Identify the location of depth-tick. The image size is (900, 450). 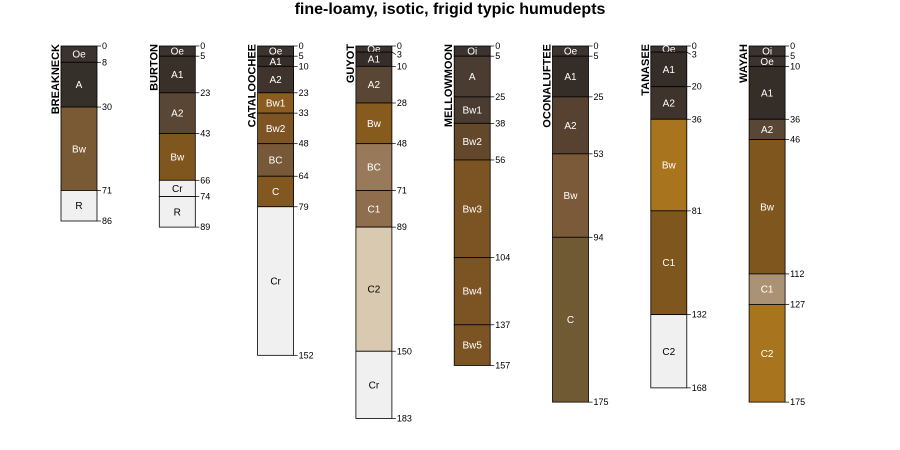
(394, 53).